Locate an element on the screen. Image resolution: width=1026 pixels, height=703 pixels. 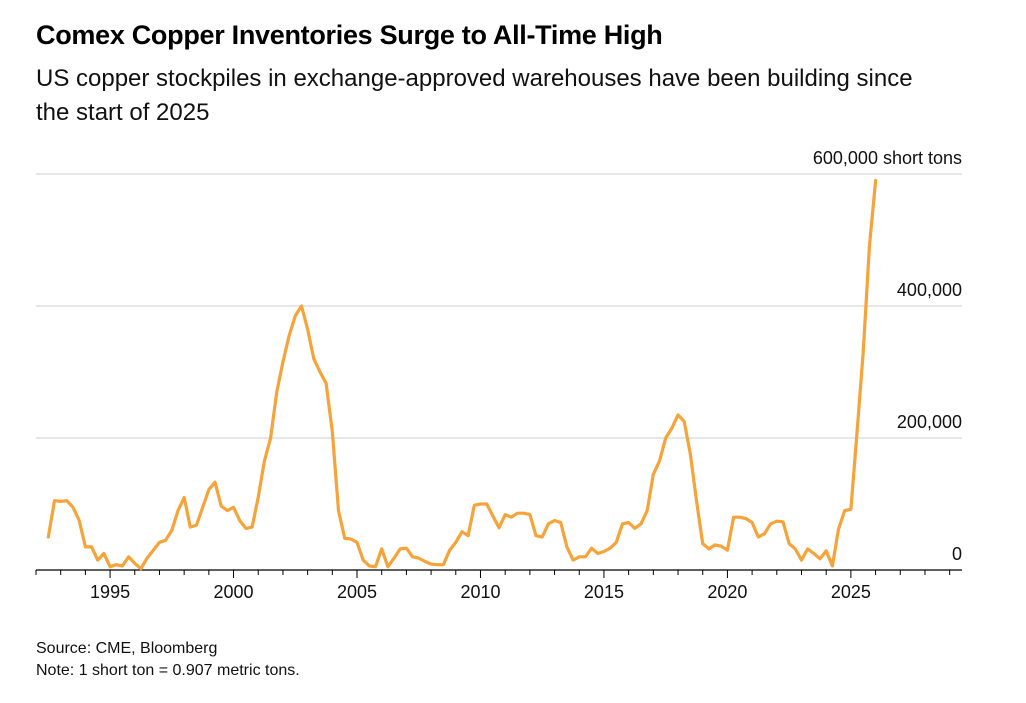
x-tick-label: 2010 is located at coordinates (480, 592).